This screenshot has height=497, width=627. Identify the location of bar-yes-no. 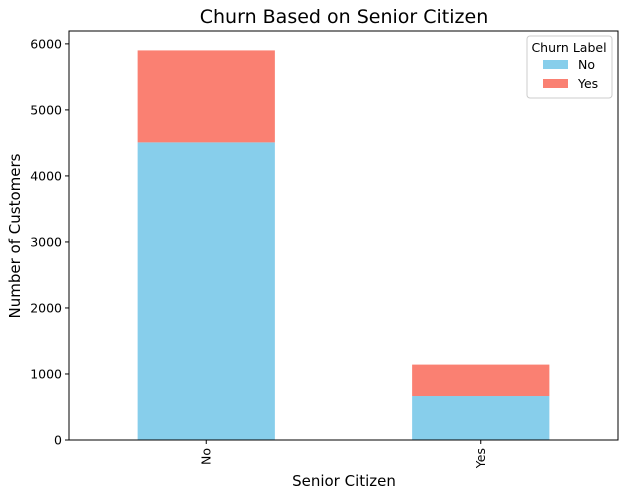
(481, 418).